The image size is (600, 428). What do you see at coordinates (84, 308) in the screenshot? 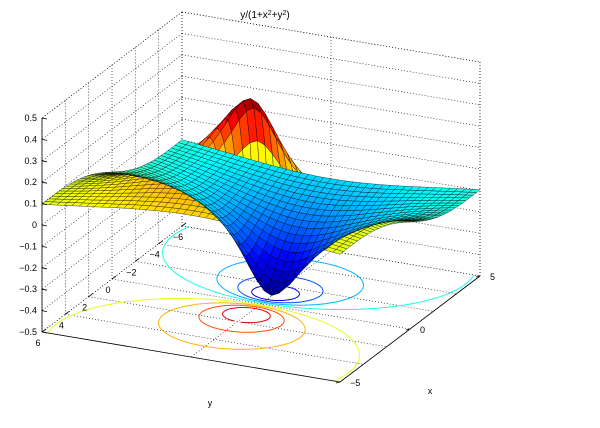
I see `y-tick-label: 2` at bounding box center [84, 308].